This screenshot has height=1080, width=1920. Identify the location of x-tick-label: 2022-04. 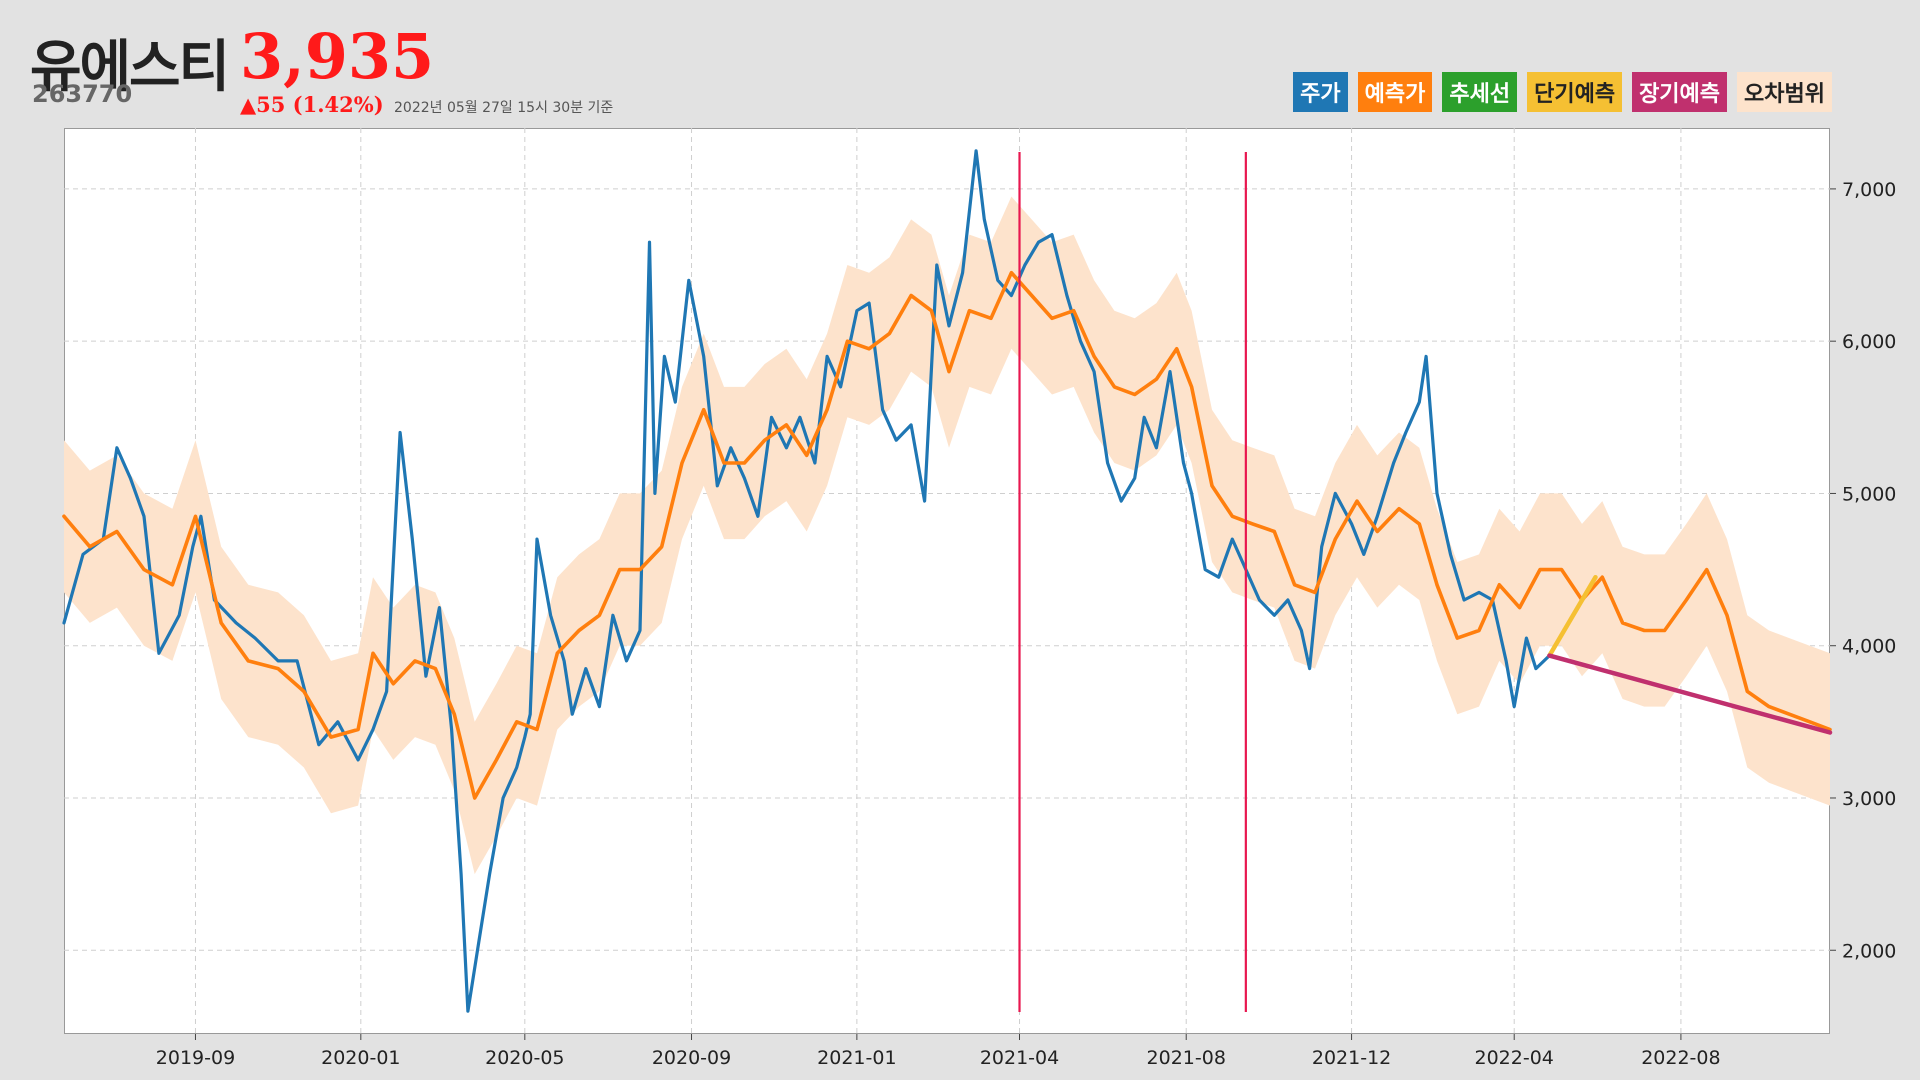
(1514, 1058).